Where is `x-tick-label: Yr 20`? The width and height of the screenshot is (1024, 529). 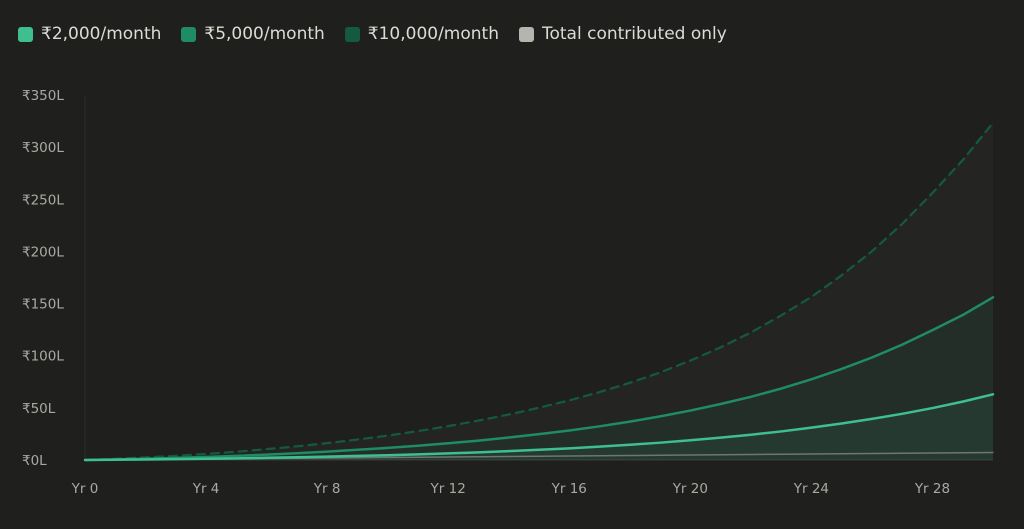 x-tick-label: Yr 20 is located at coordinates (690, 489).